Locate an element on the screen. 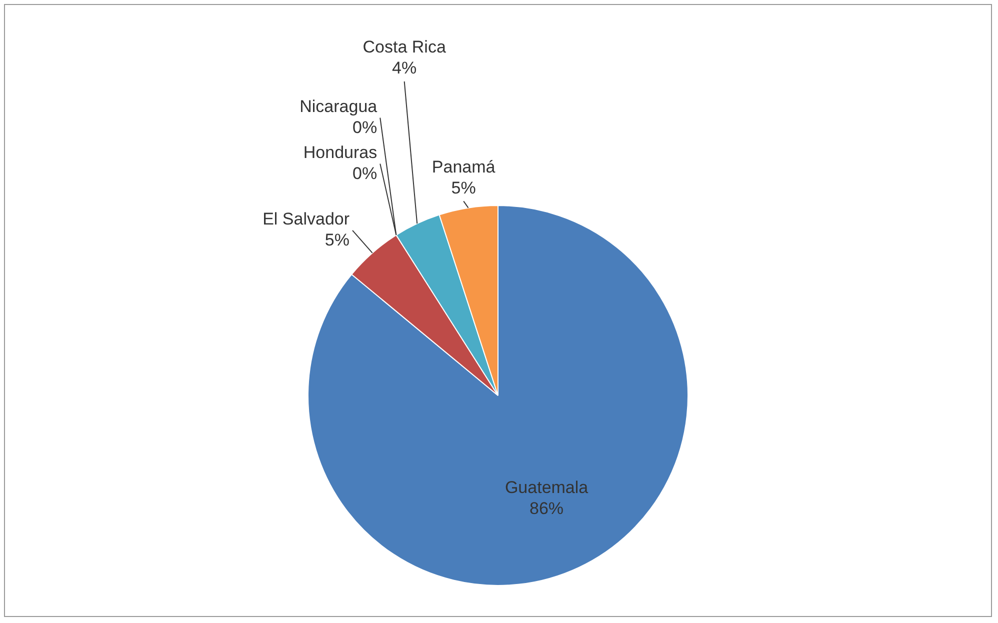  slice-label: El Salvador is located at coordinates (306, 219).